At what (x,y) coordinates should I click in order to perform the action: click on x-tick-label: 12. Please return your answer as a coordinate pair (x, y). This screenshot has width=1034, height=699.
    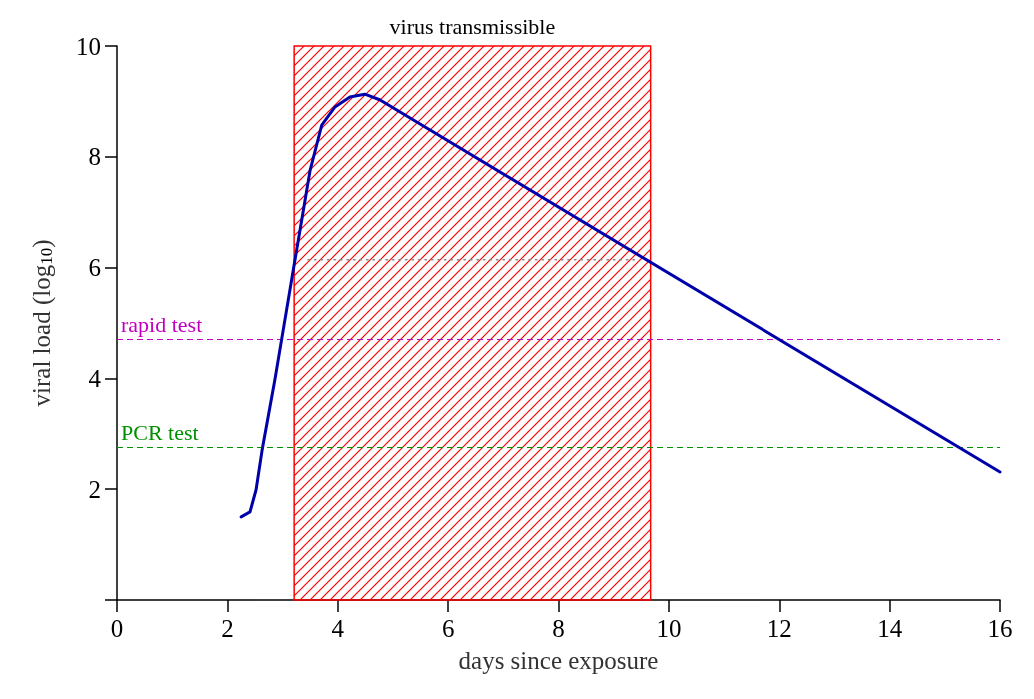
    Looking at the image, I should click on (779, 628).